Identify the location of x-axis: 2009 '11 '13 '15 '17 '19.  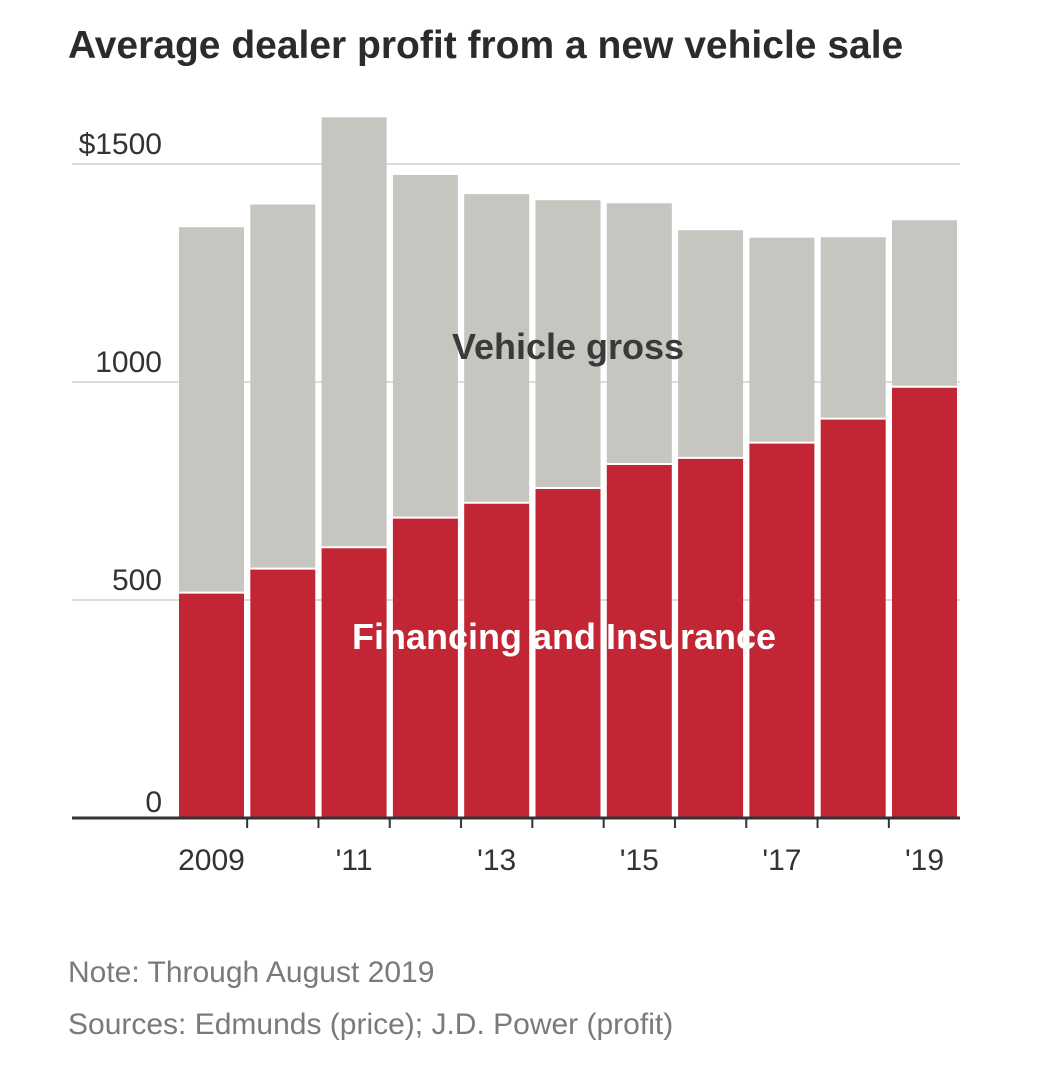
(516, 846).